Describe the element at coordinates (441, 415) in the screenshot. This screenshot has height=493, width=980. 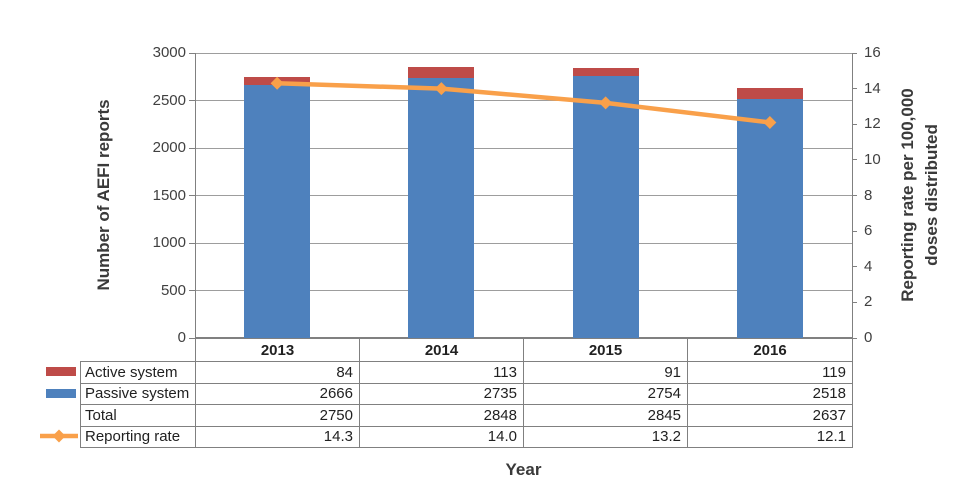
I see `value-cell: 2848` at that location.